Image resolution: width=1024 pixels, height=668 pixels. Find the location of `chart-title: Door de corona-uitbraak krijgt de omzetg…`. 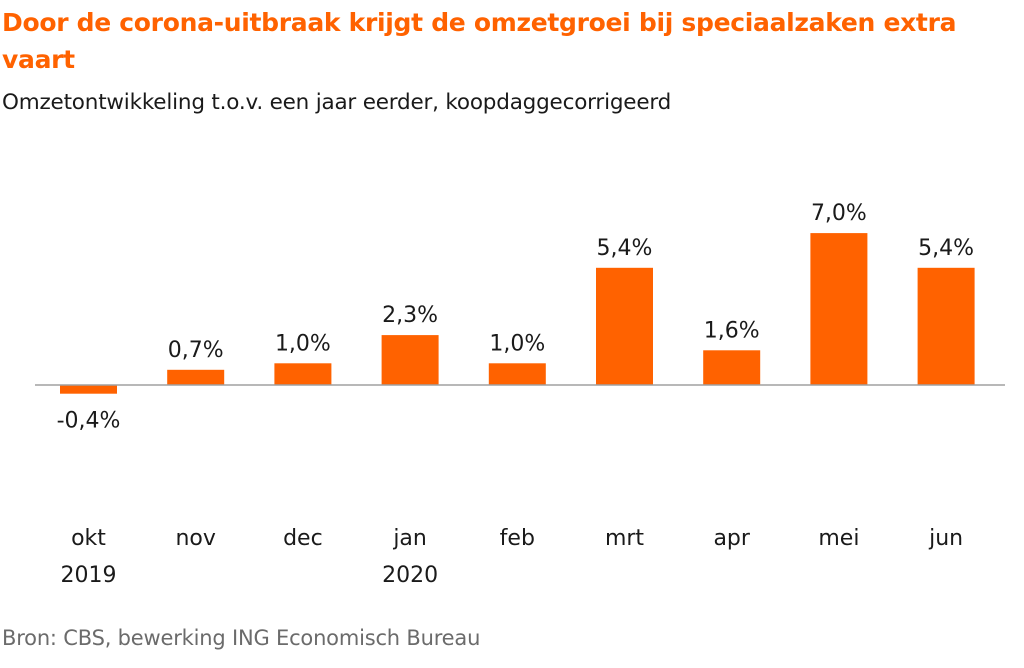

chart-title: Door de corona-uitbraak krijgt de omzetg… is located at coordinates (479, 41).